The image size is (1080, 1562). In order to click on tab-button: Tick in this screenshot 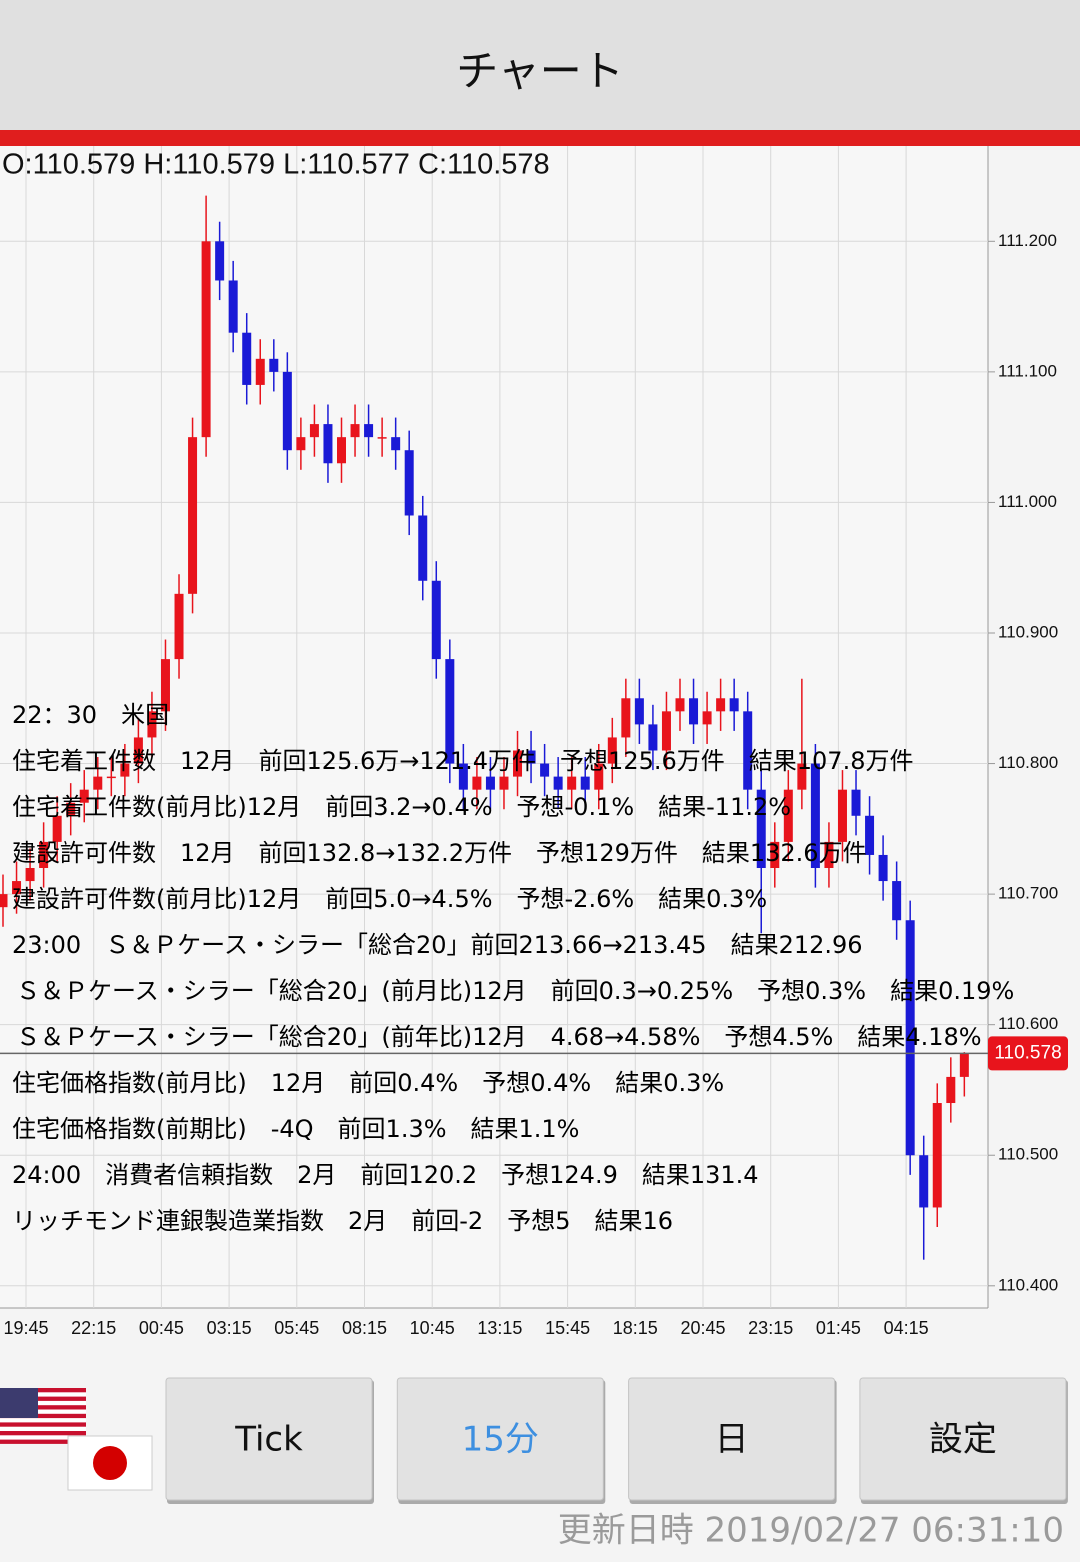, I will do `click(269, 1440)`.